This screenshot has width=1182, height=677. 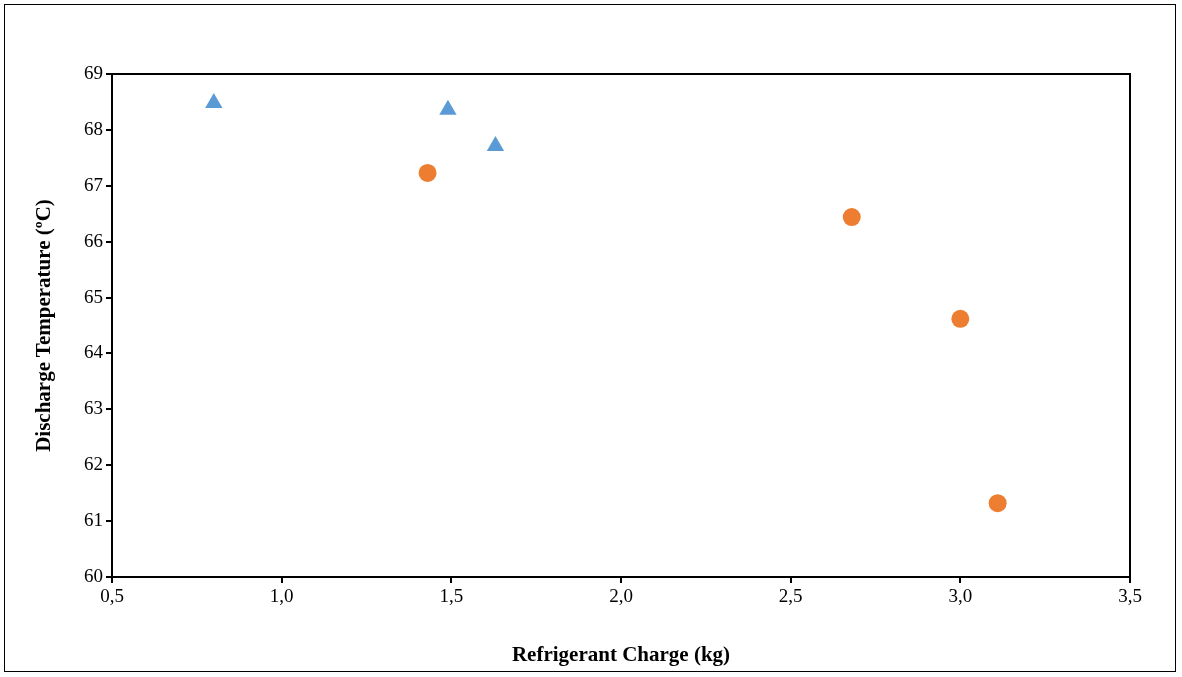 What do you see at coordinates (94, 352) in the screenshot?
I see `y-tick-label: 64` at bounding box center [94, 352].